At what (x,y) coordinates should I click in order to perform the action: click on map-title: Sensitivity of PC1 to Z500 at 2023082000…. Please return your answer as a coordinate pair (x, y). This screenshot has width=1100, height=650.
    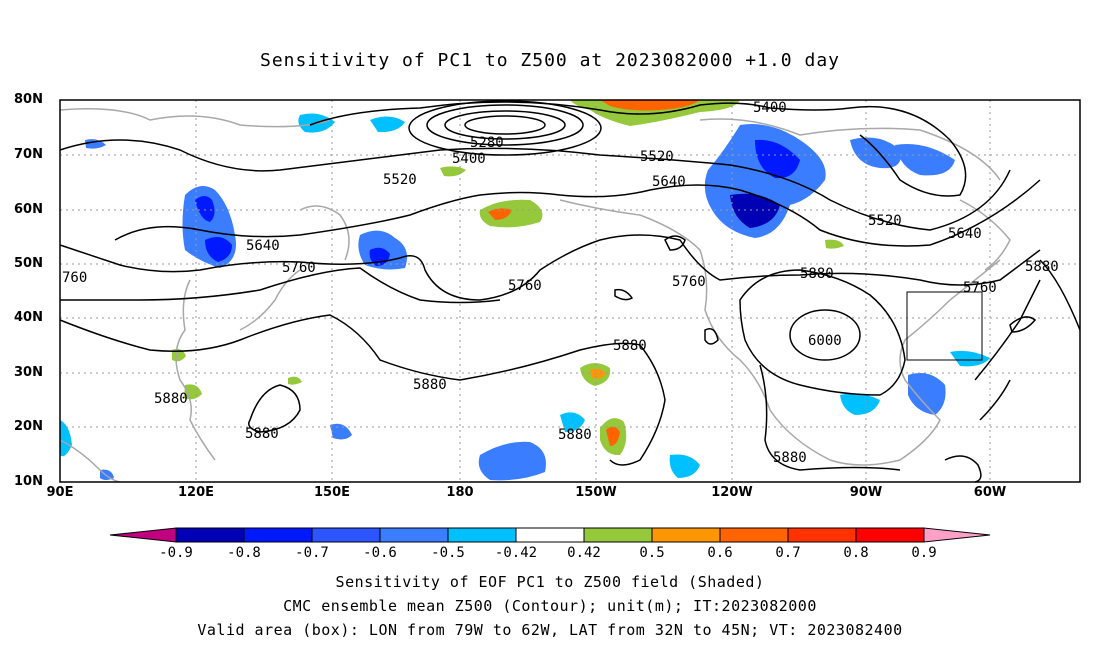
    Looking at the image, I should click on (549, 60).